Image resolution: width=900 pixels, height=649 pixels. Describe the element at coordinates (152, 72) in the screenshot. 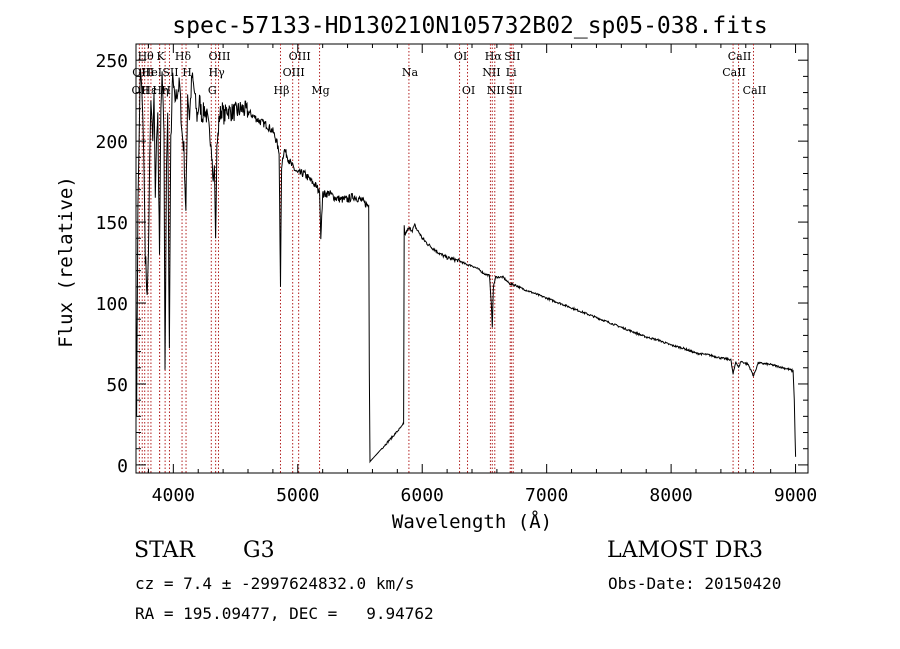

I see `emission-line-label: HeI` at that location.